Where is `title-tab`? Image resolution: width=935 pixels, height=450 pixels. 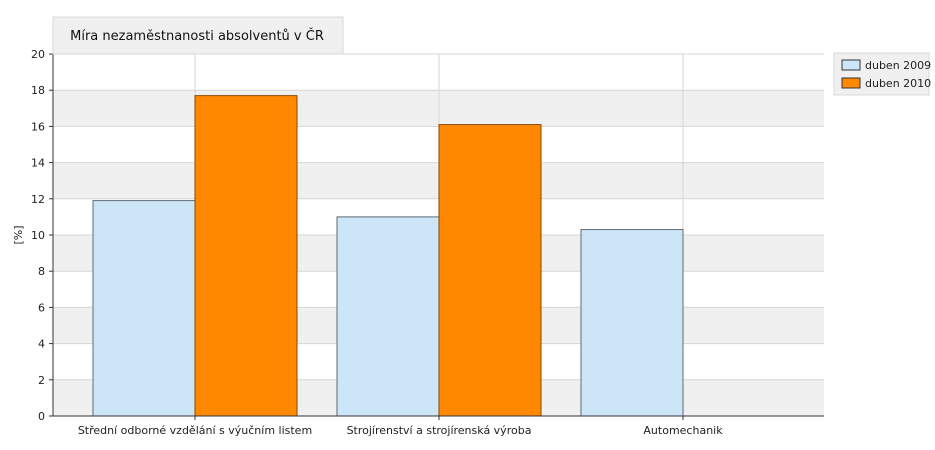
title-tab is located at coordinates (198, 35).